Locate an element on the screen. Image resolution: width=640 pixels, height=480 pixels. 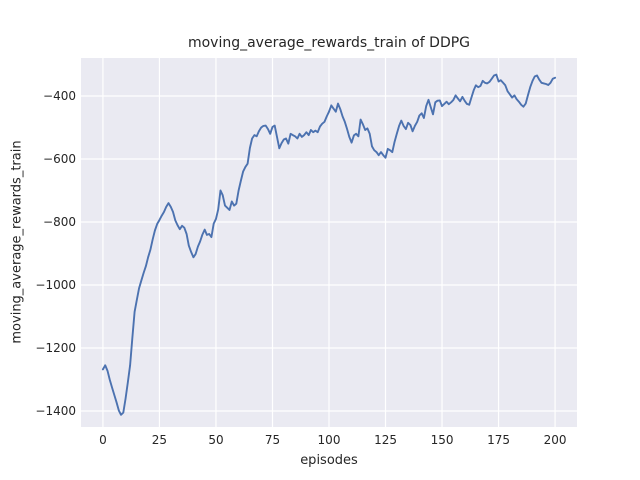
y-tick-label: −800 is located at coordinates (59, 221).